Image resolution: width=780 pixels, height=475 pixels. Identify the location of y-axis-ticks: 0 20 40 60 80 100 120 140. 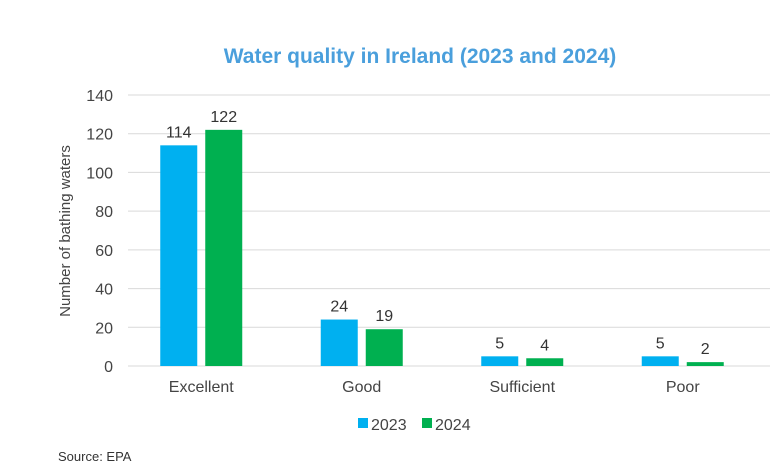
(99, 232).